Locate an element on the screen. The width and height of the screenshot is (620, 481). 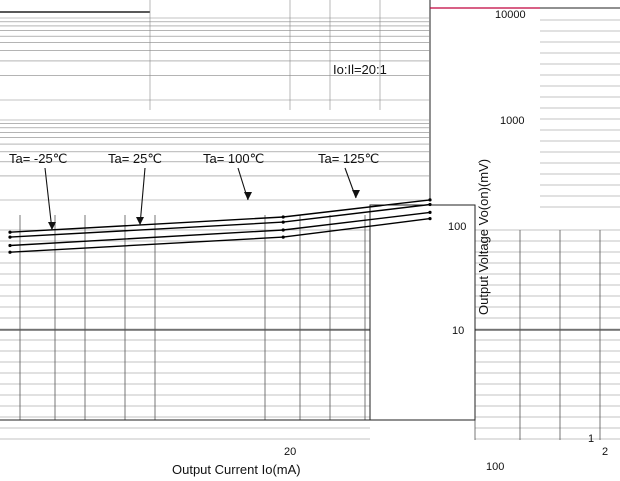
y-axis-label: Output Voltage Vo(on)(mV) is located at coordinates (483, 237).